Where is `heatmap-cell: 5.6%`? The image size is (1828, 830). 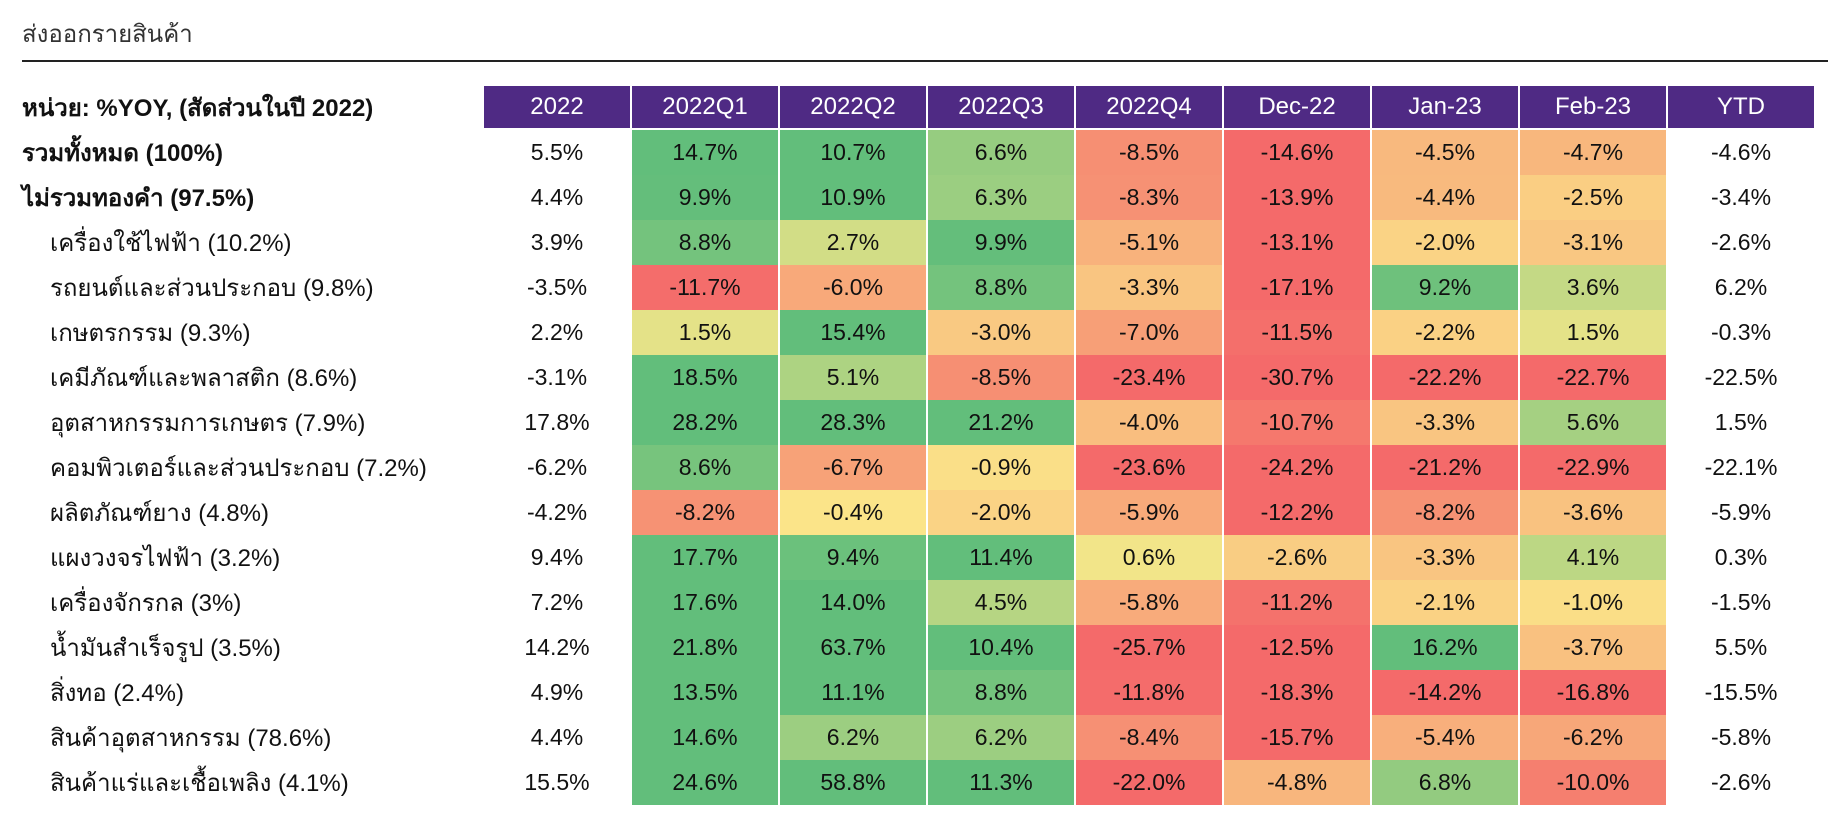 heatmap-cell: 5.6% is located at coordinates (1593, 422).